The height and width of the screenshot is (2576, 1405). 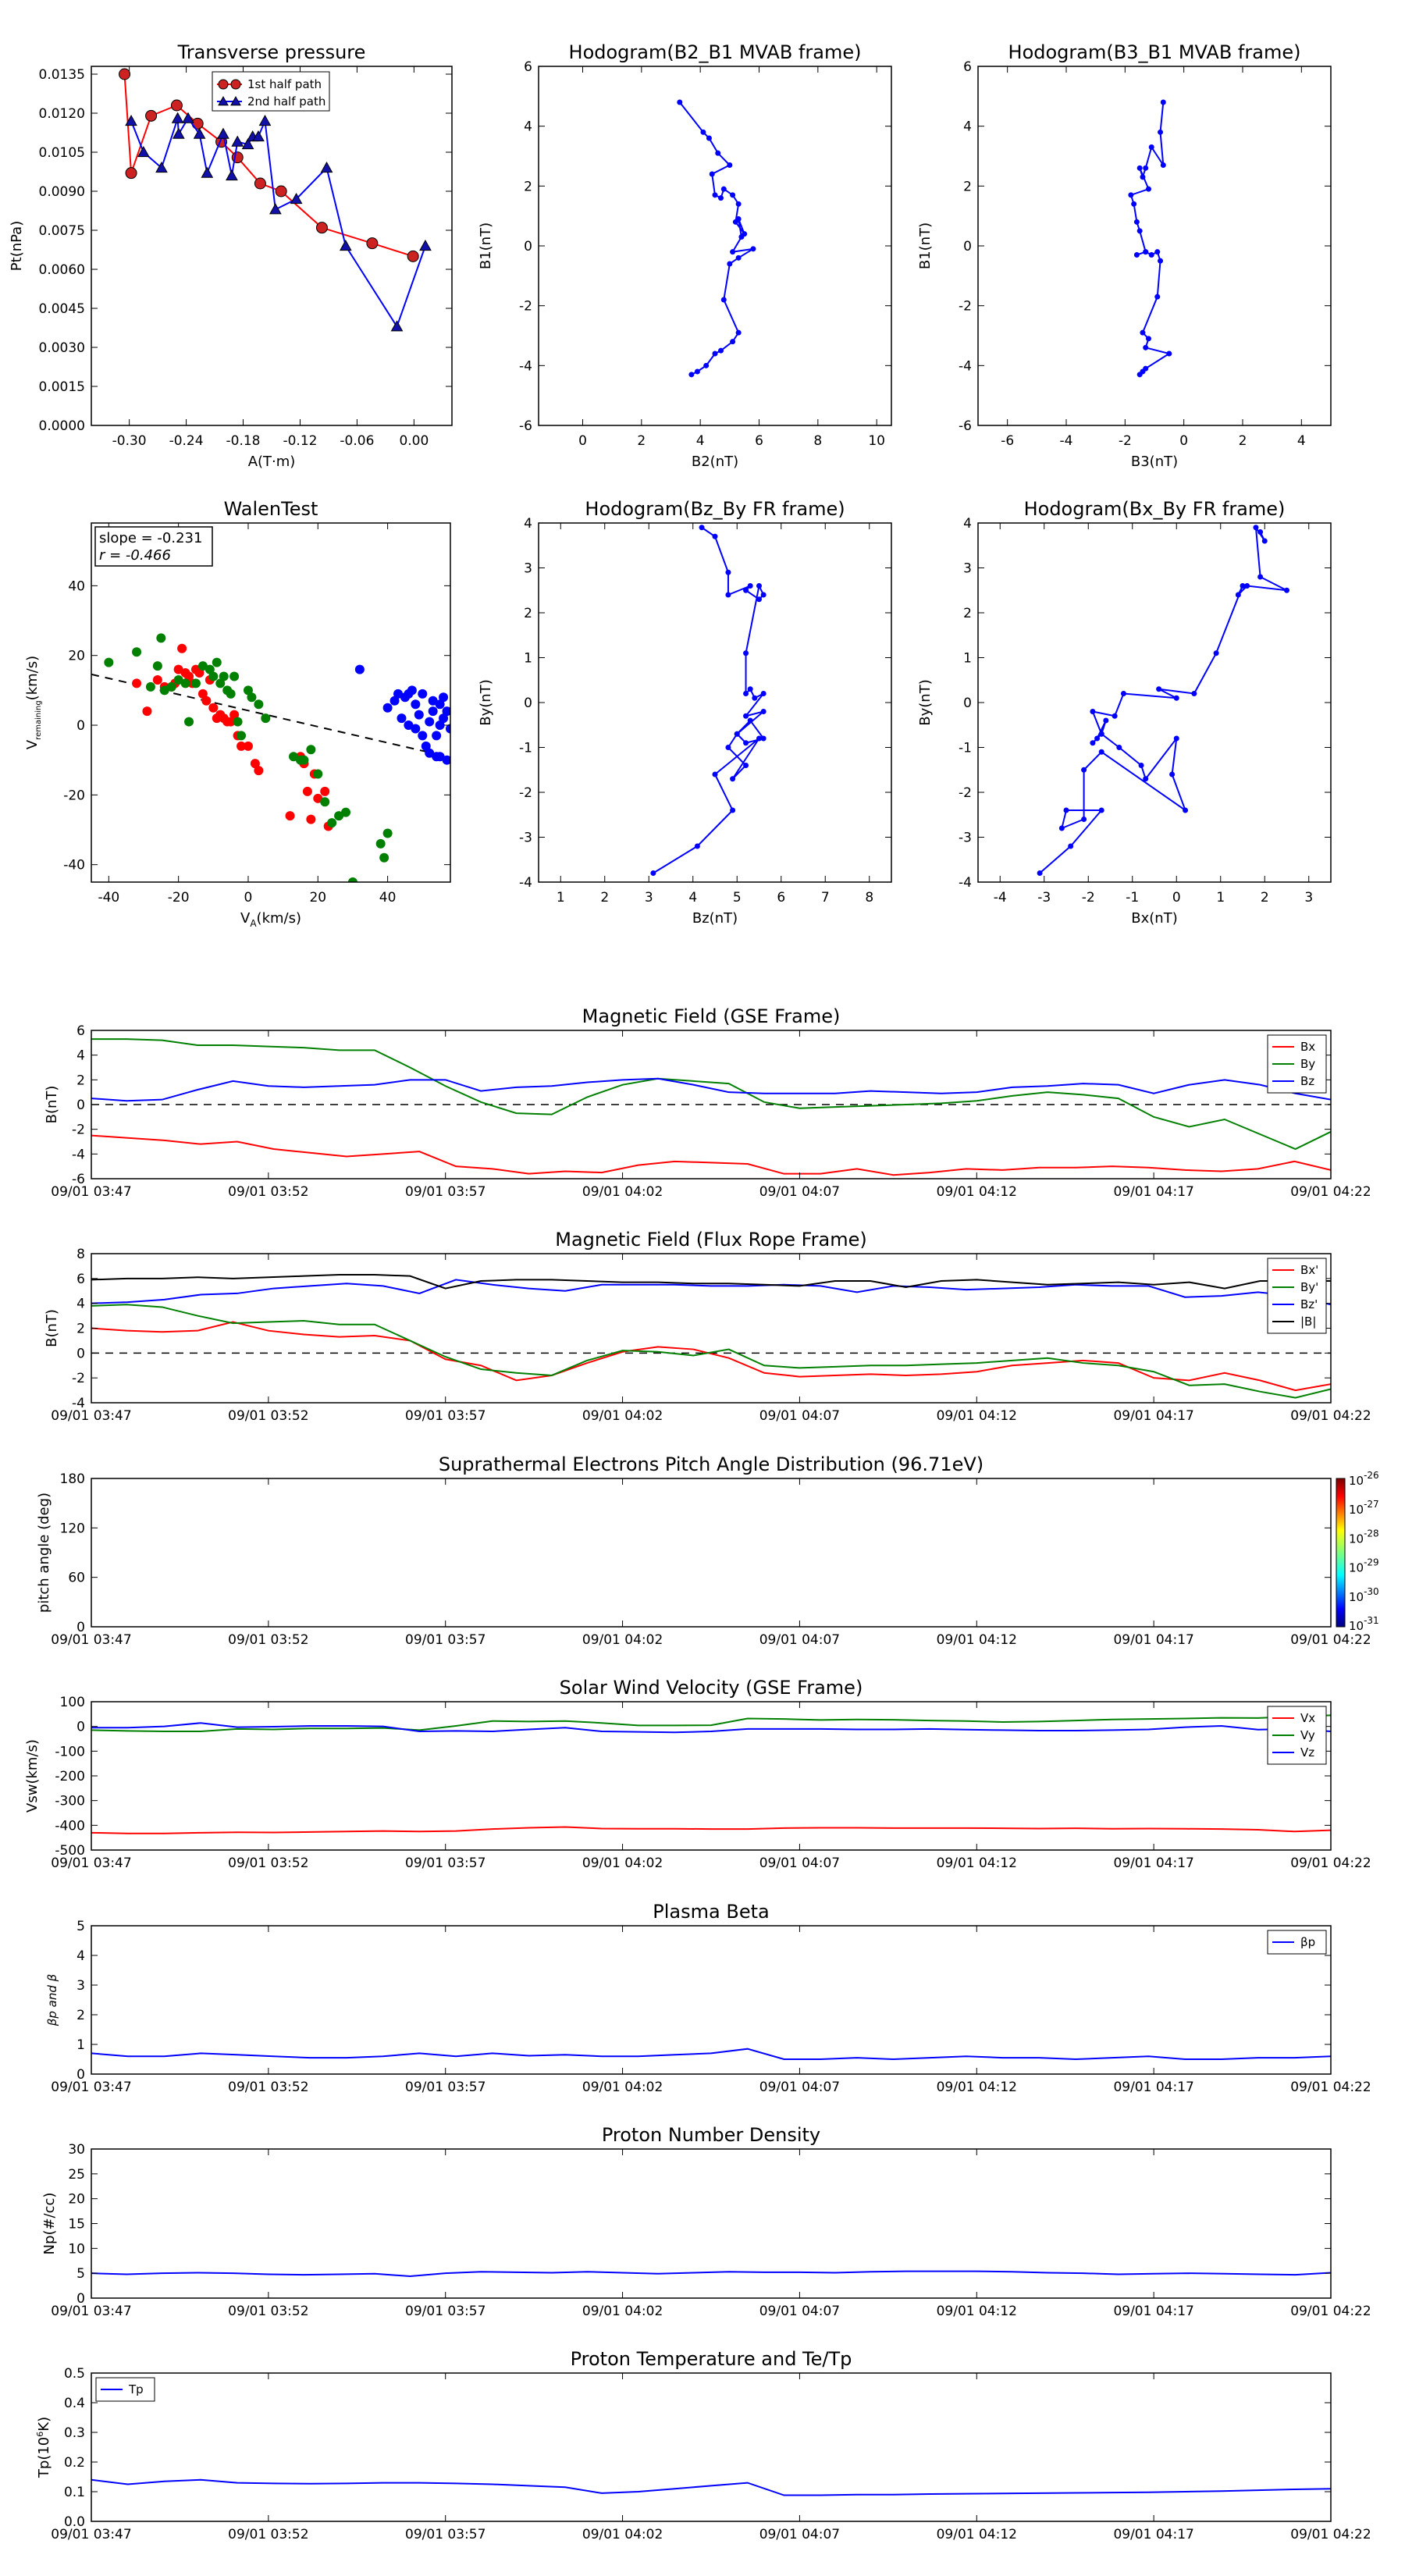 I want to click on vsw-xtick-label: 09/01 03:57, so click(x=446, y=1863).